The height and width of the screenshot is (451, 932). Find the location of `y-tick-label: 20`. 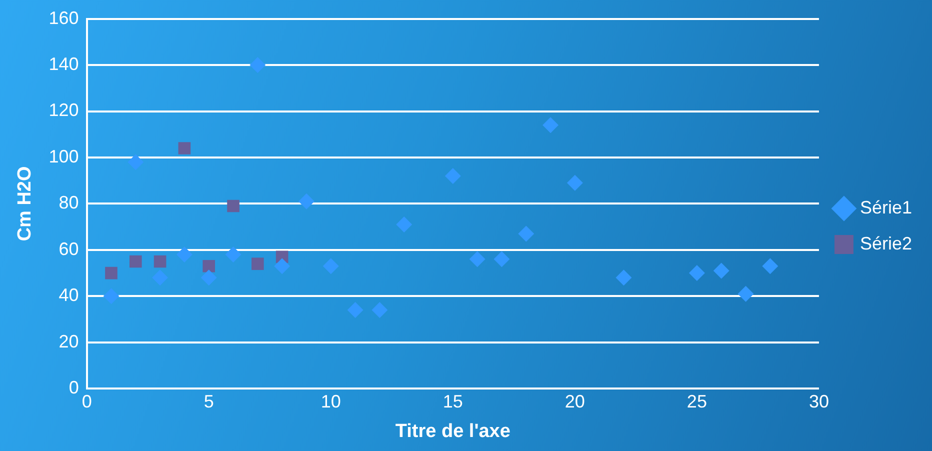

y-tick-label: 20 is located at coordinates (68, 341).